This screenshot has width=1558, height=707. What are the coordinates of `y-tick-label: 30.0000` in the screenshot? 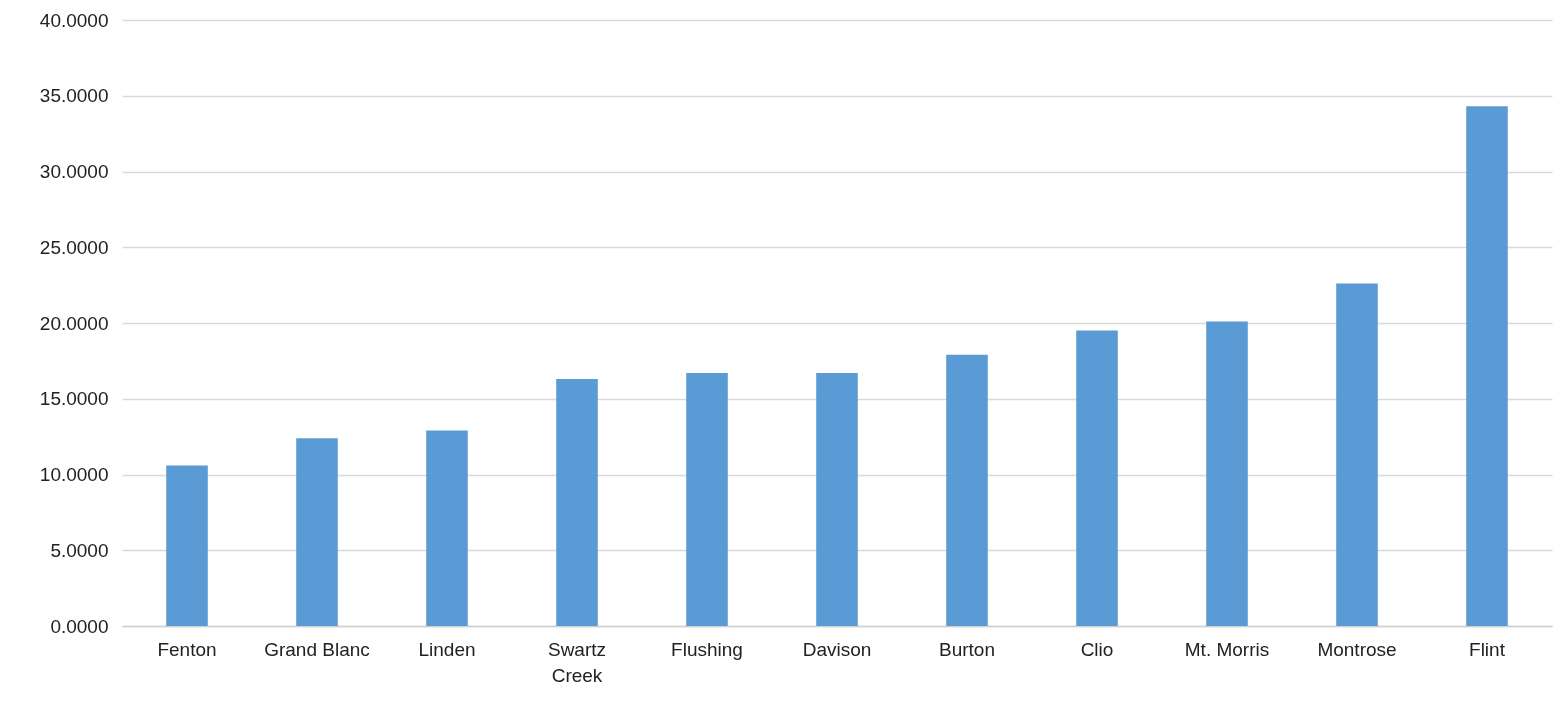 It's located at (74, 171).